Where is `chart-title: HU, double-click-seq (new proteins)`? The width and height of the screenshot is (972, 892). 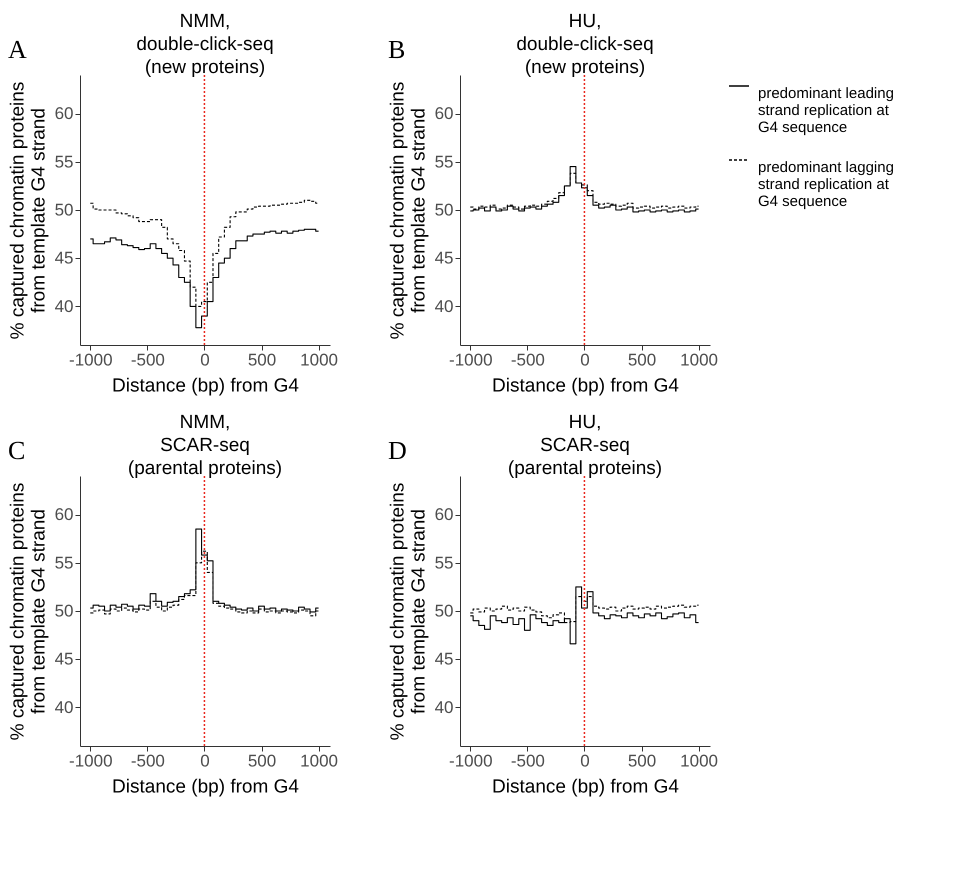
chart-title: HU, double-click-seq (new proteins) is located at coordinates (585, 44).